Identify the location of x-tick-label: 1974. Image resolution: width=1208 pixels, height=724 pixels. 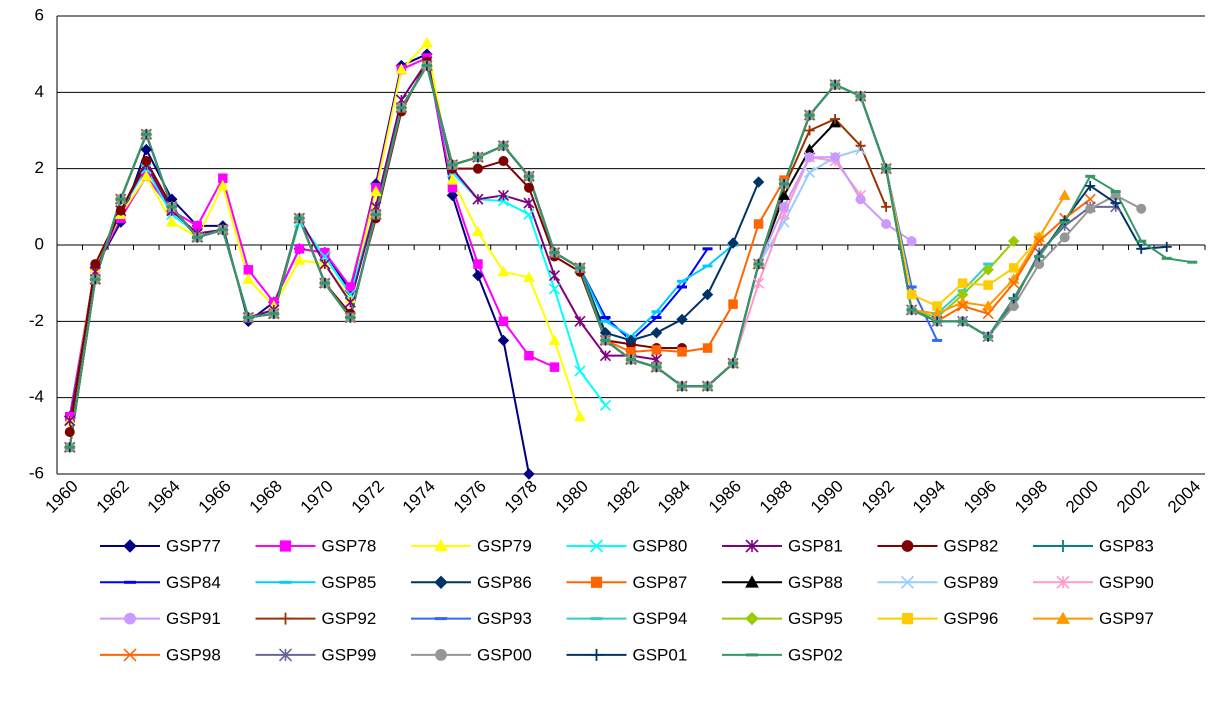
(419, 497).